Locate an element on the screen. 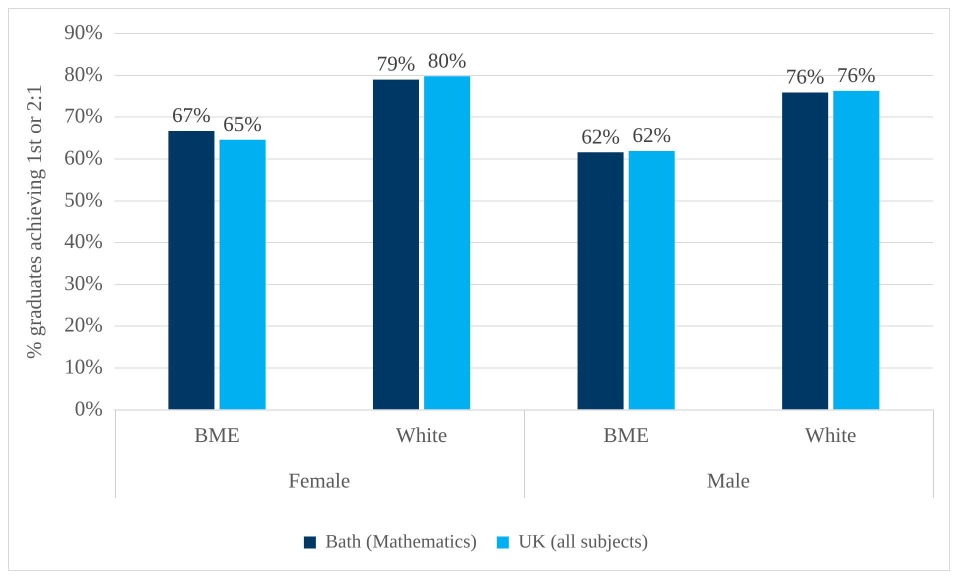 The height and width of the screenshot is (579, 958). data-label: 80% is located at coordinates (447, 60).